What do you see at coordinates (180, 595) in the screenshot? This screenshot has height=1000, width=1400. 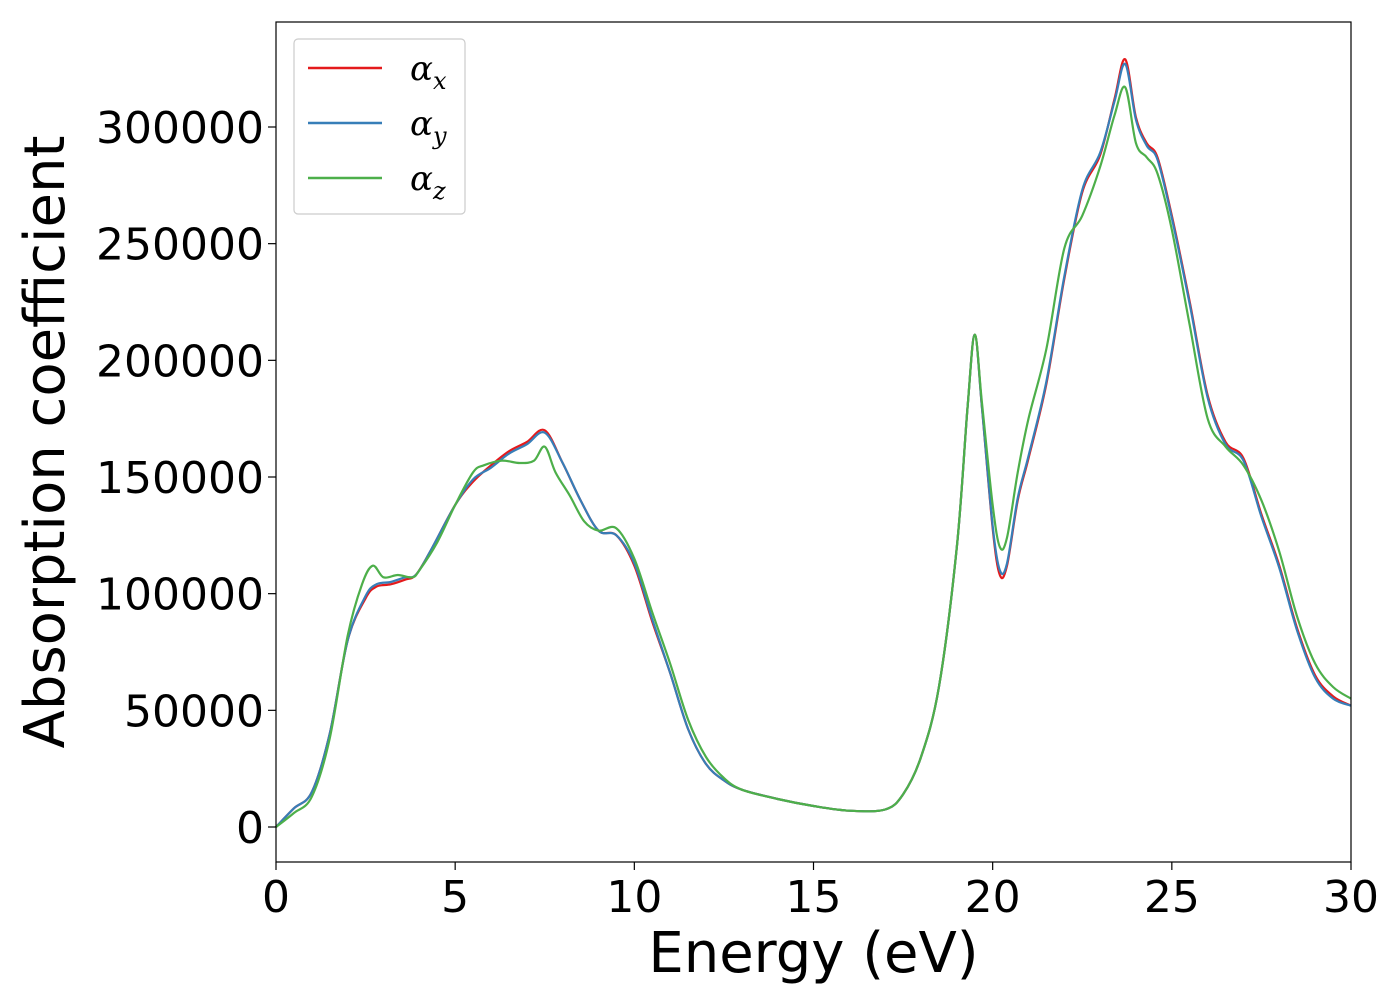 I see `y-tick-label: 100000` at bounding box center [180, 595].